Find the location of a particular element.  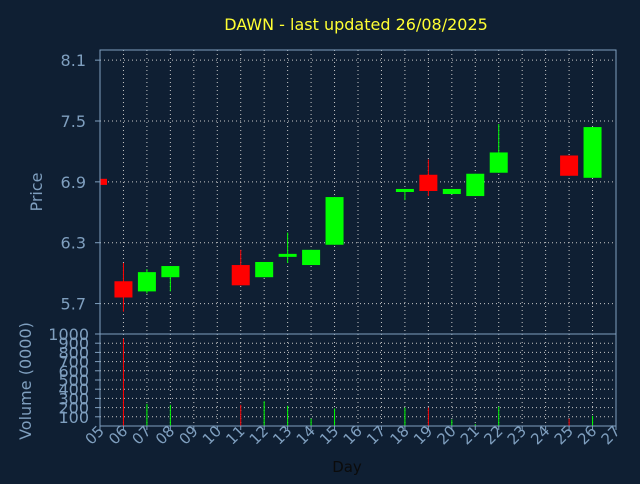

price-tick-label: 6.9 is located at coordinates (73, 182).